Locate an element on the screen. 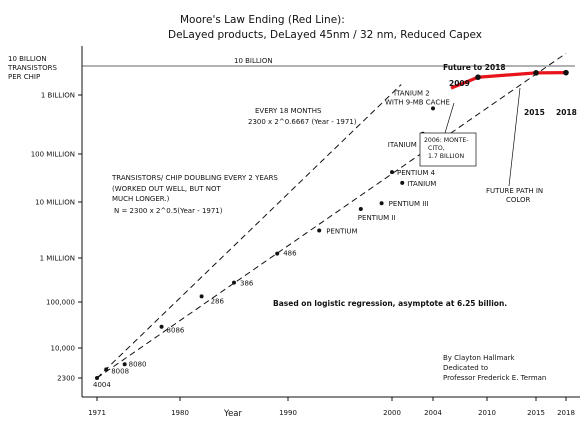 The width and height of the screenshot is (585, 433). trend-18-label-line: EVERY 18 MONTHS is located at coordinates (288, 111).